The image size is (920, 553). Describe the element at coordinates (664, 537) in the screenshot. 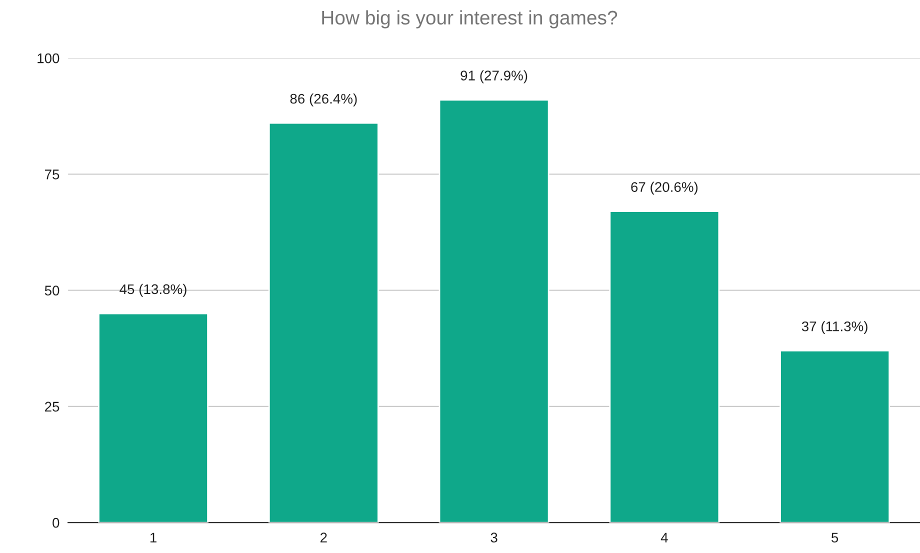

I see `x-tick-label: 4` at that location.